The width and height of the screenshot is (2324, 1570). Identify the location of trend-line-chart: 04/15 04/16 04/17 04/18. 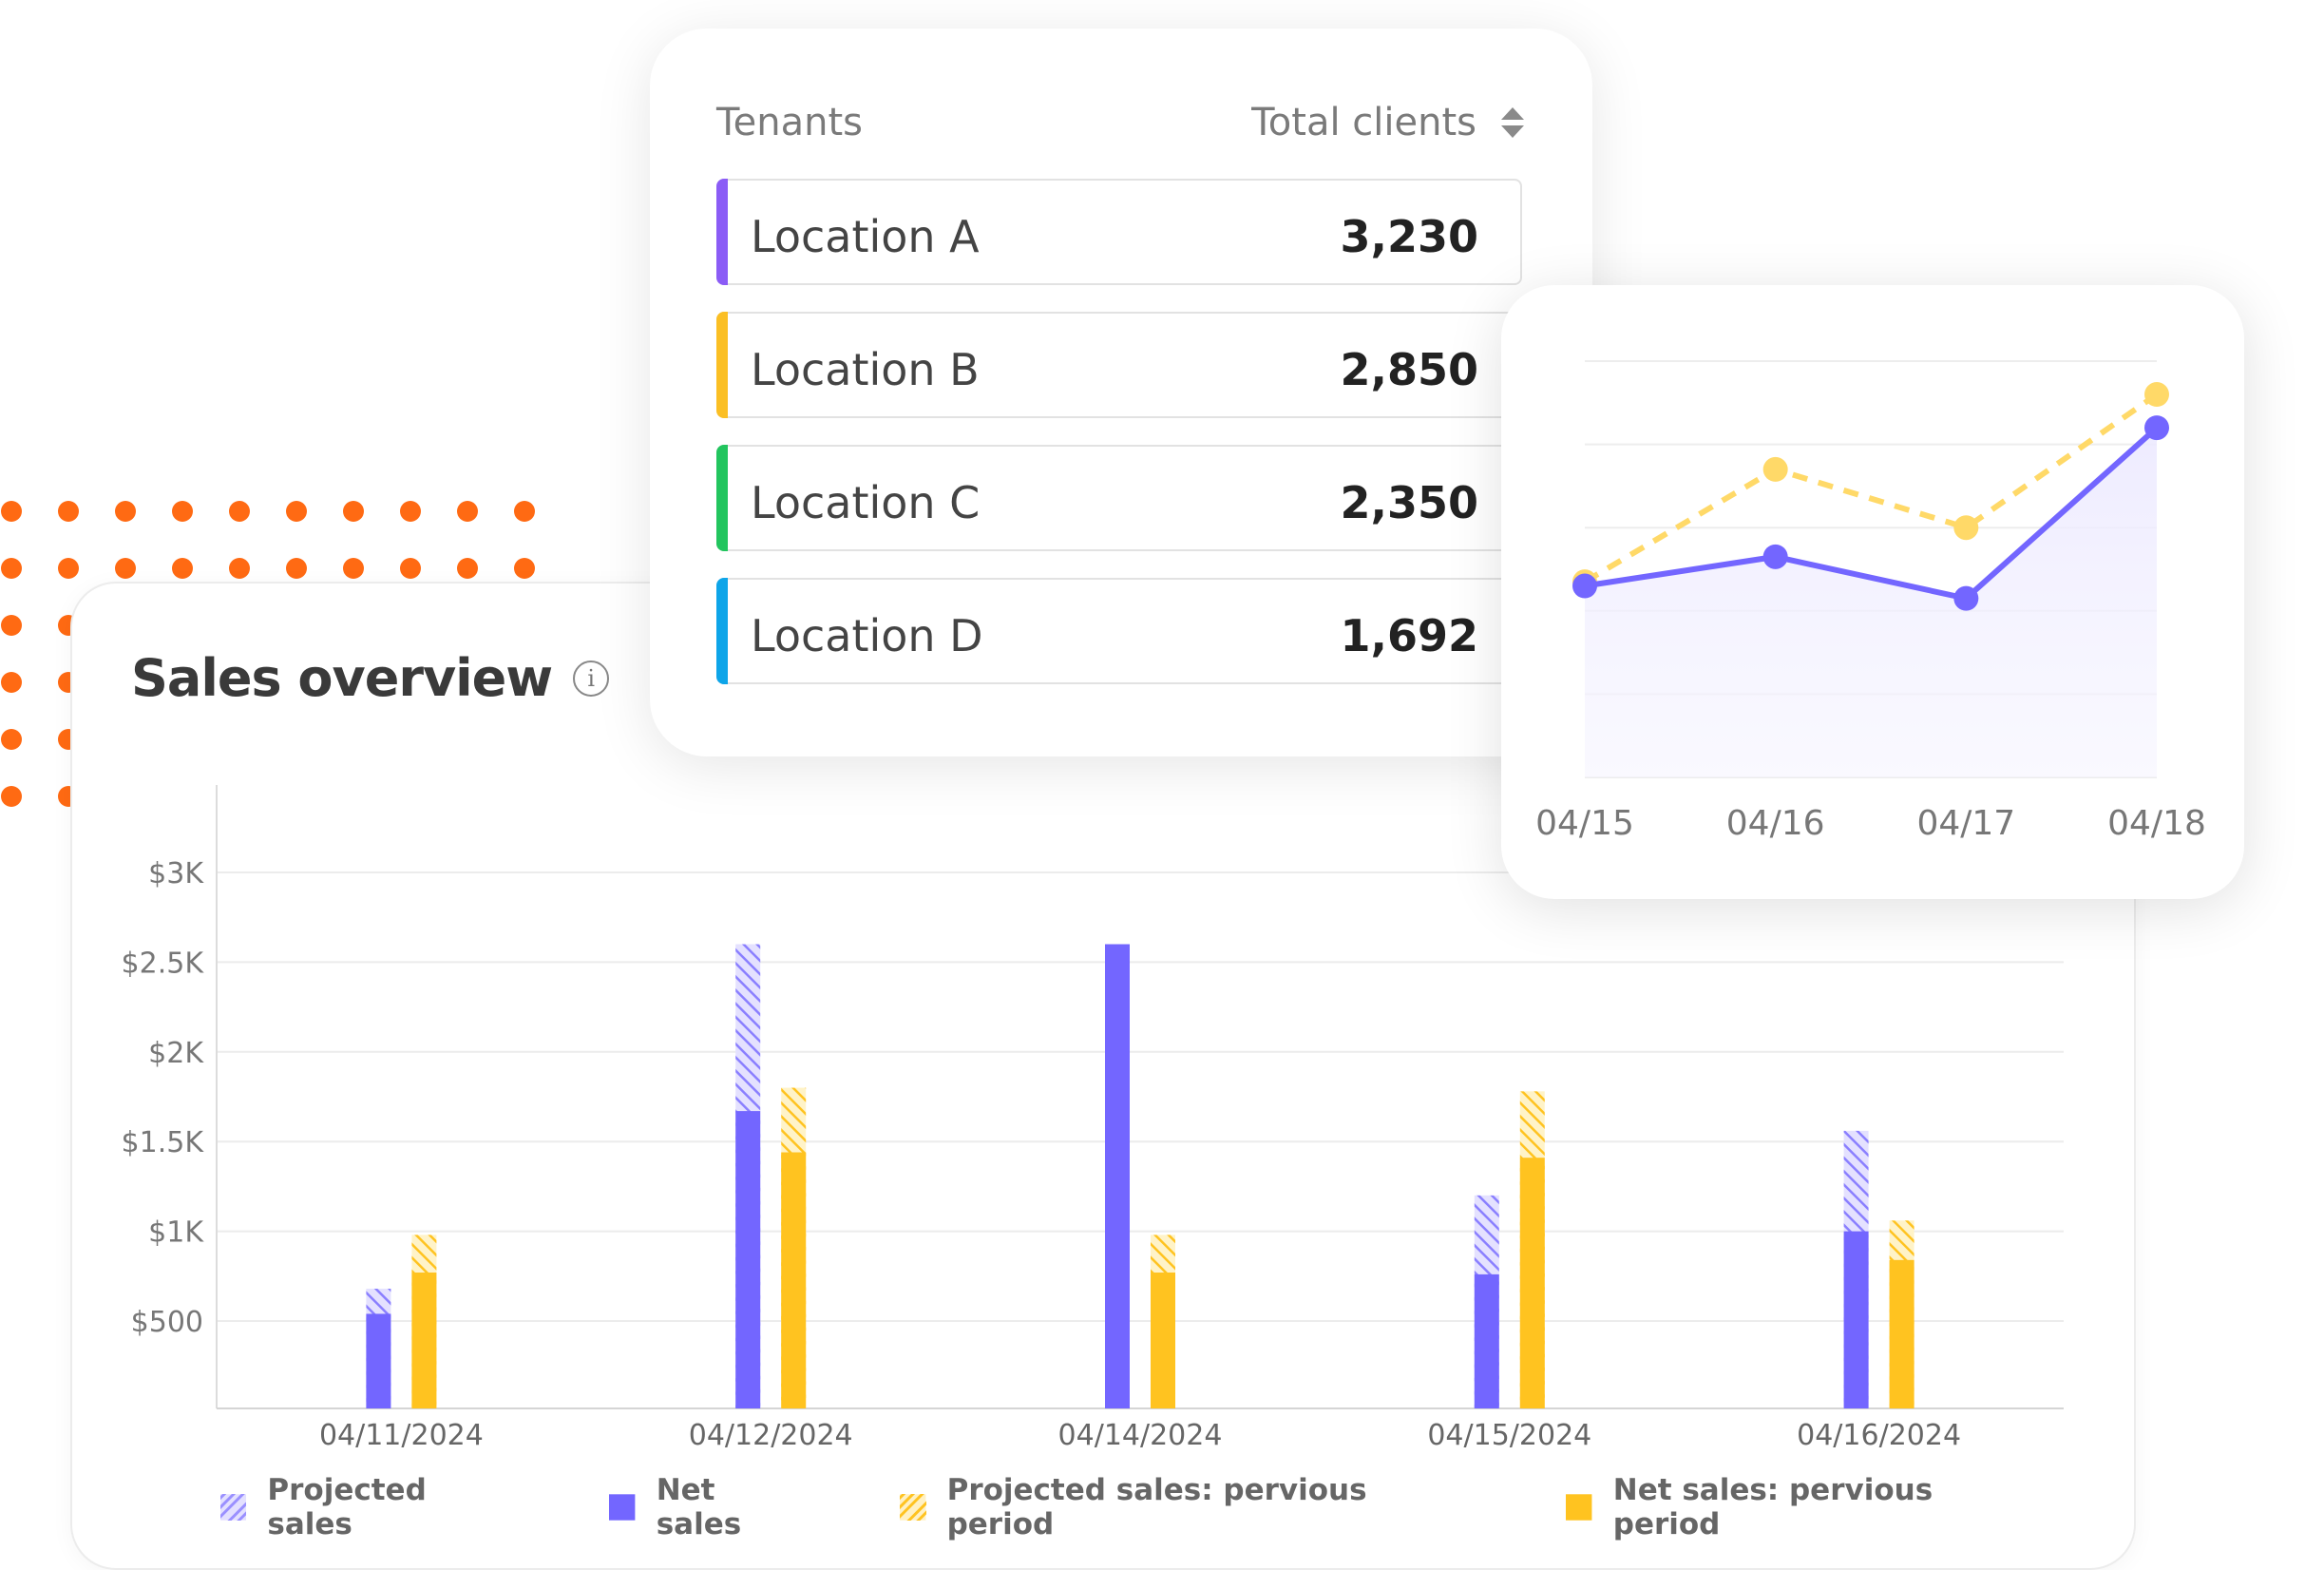
(1870, 601).